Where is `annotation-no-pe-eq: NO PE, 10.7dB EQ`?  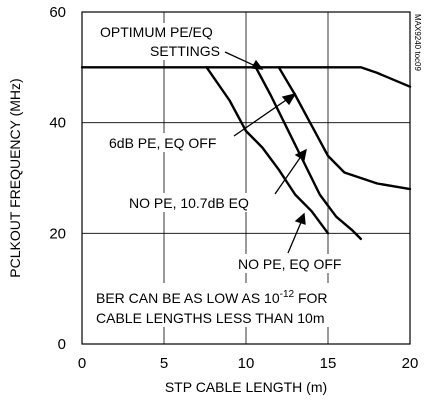
annotation-no-pe-eq: NO PE, 10.7dB EQ is located at coordinates (189, 203).